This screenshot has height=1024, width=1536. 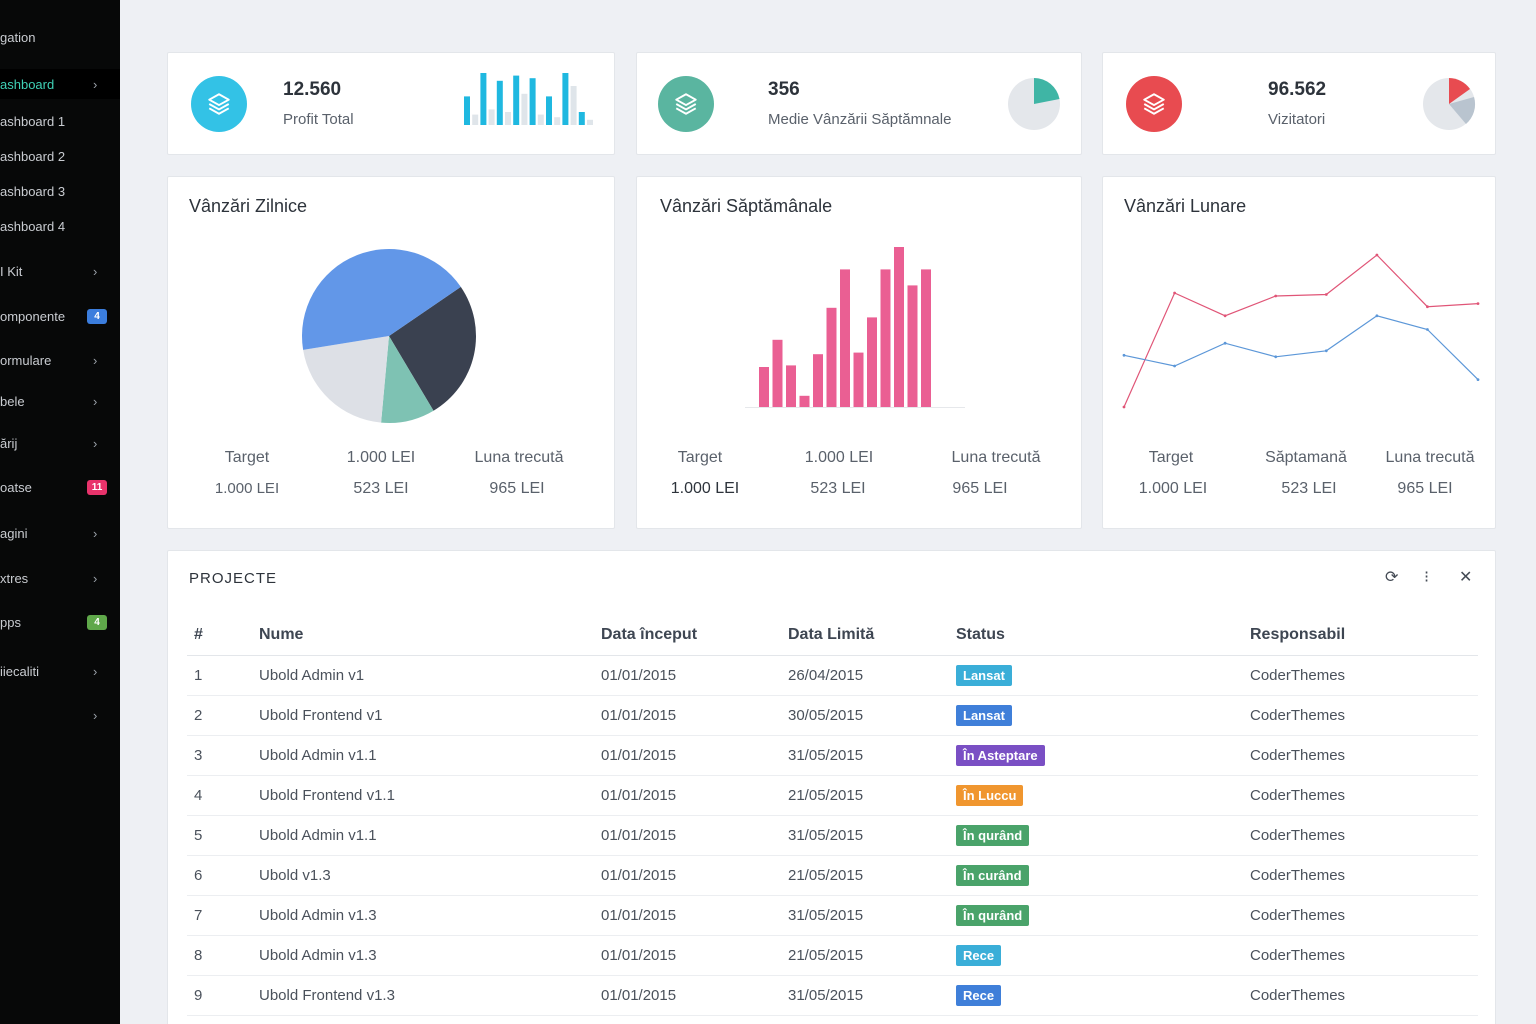 What do you see at coordinates (990, 795) in the screenshot?
I see `status-badge: În Luccu` at bounding box center [990, 795].